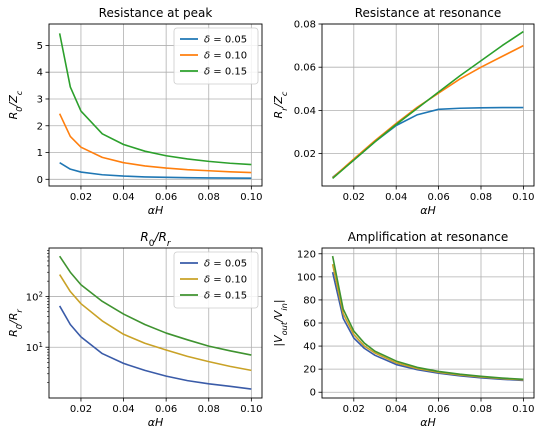 This screenshot has width=550, height=441. Describe the element at coordinates (40, 99) in the screenshot. I see `y-tick-label: 3` at that location.